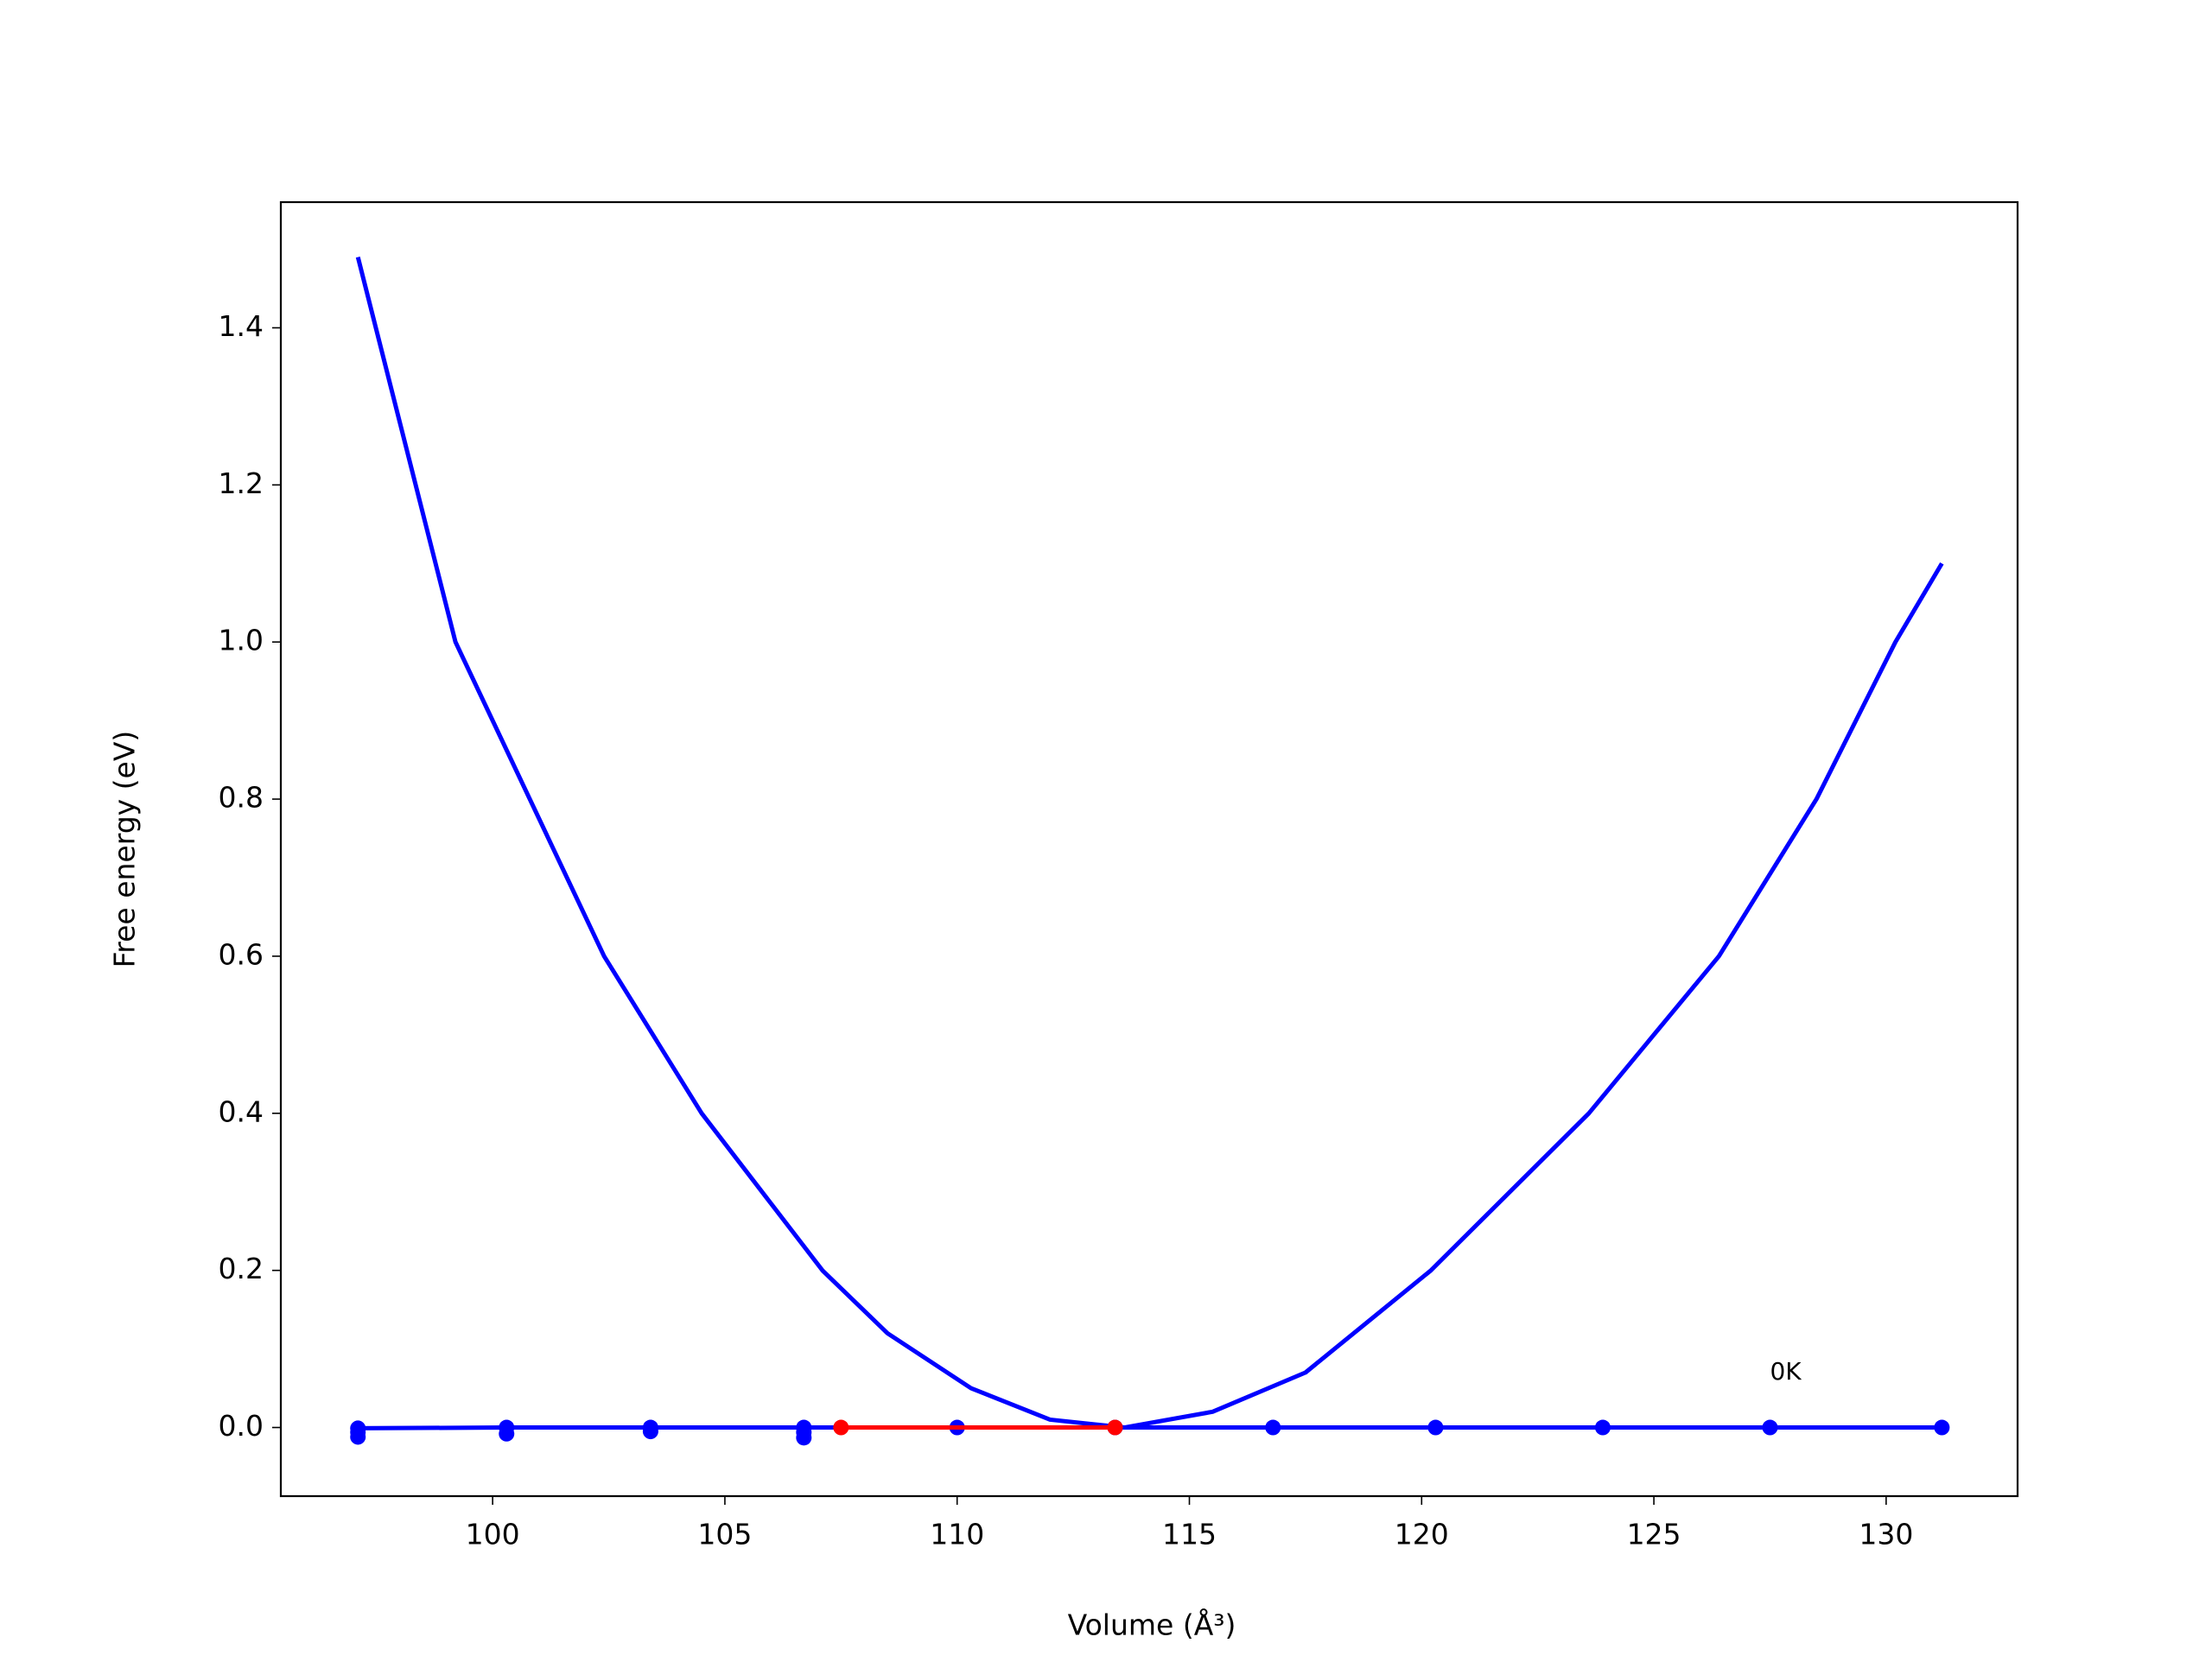 This screenshot has width=2212, height=1662. What do you see at coordinates (241, 326) in the screenshot?
I see `y-tick-label: 1.4` at bounding box center [241, 326].